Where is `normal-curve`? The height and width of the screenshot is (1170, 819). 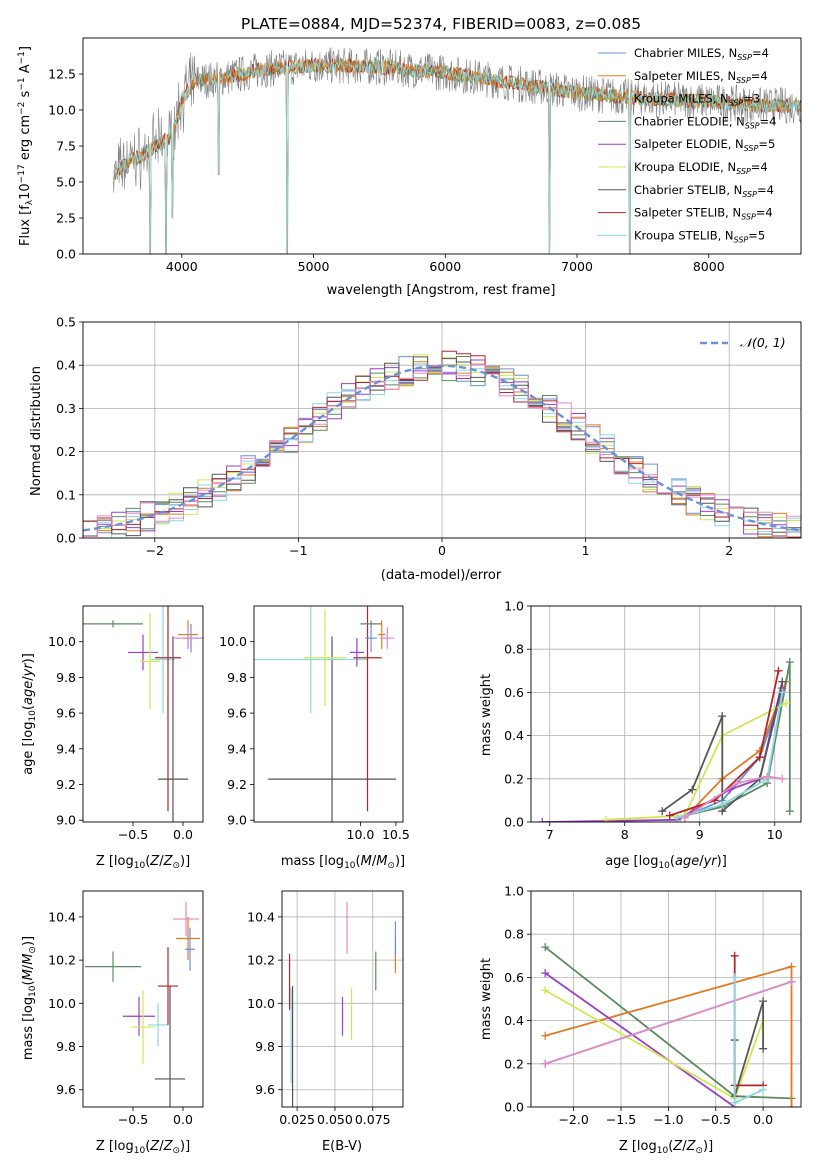 normal-curve is located at coordinates (442, 448).